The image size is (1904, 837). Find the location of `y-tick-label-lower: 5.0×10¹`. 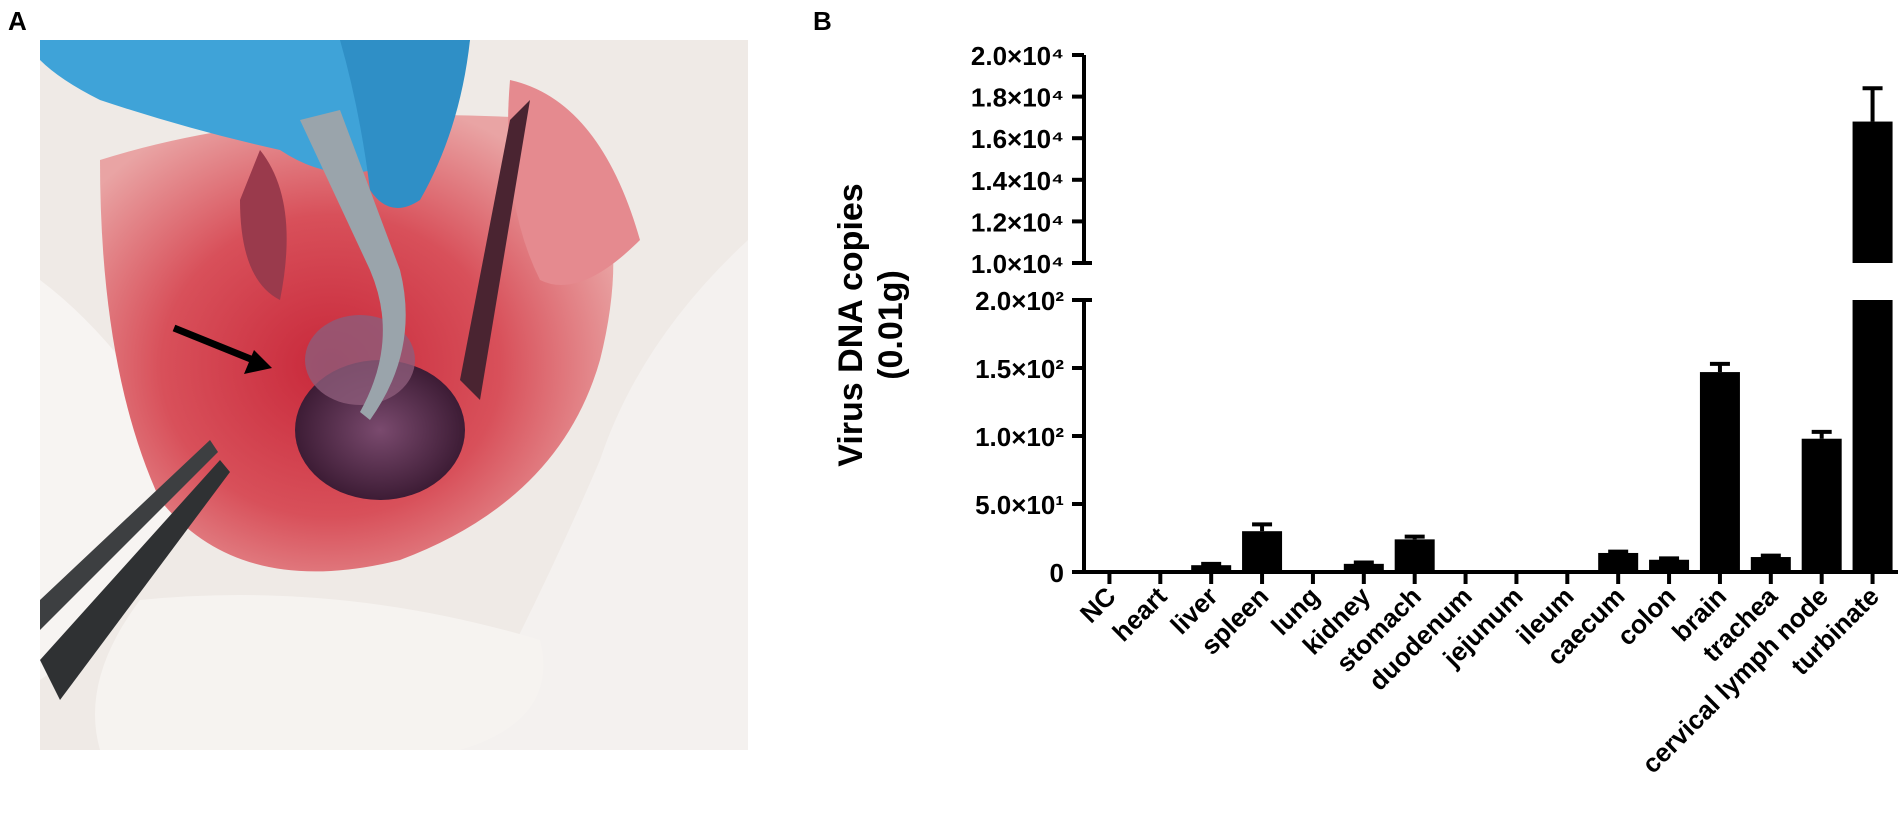

y-tick-label-lower: 5.0×10¹ is located at coordinates (1019, 505).